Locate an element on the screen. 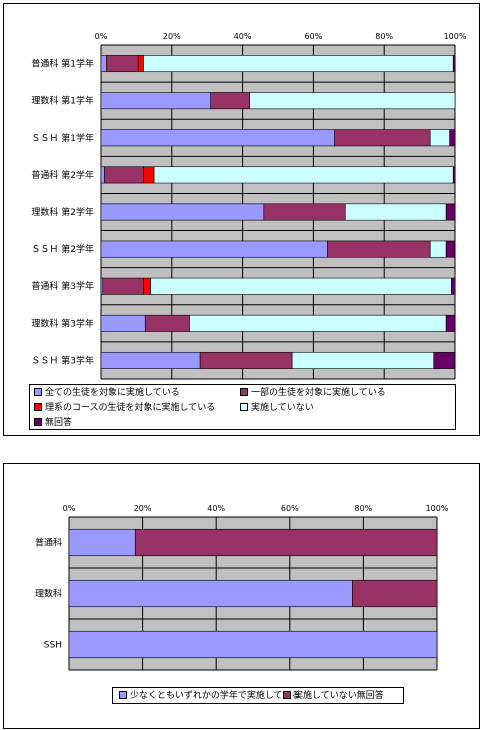 The image size is (483, 730). legend-item: 一部の生徒を対象に実施している is located at coordinates (313, 393).